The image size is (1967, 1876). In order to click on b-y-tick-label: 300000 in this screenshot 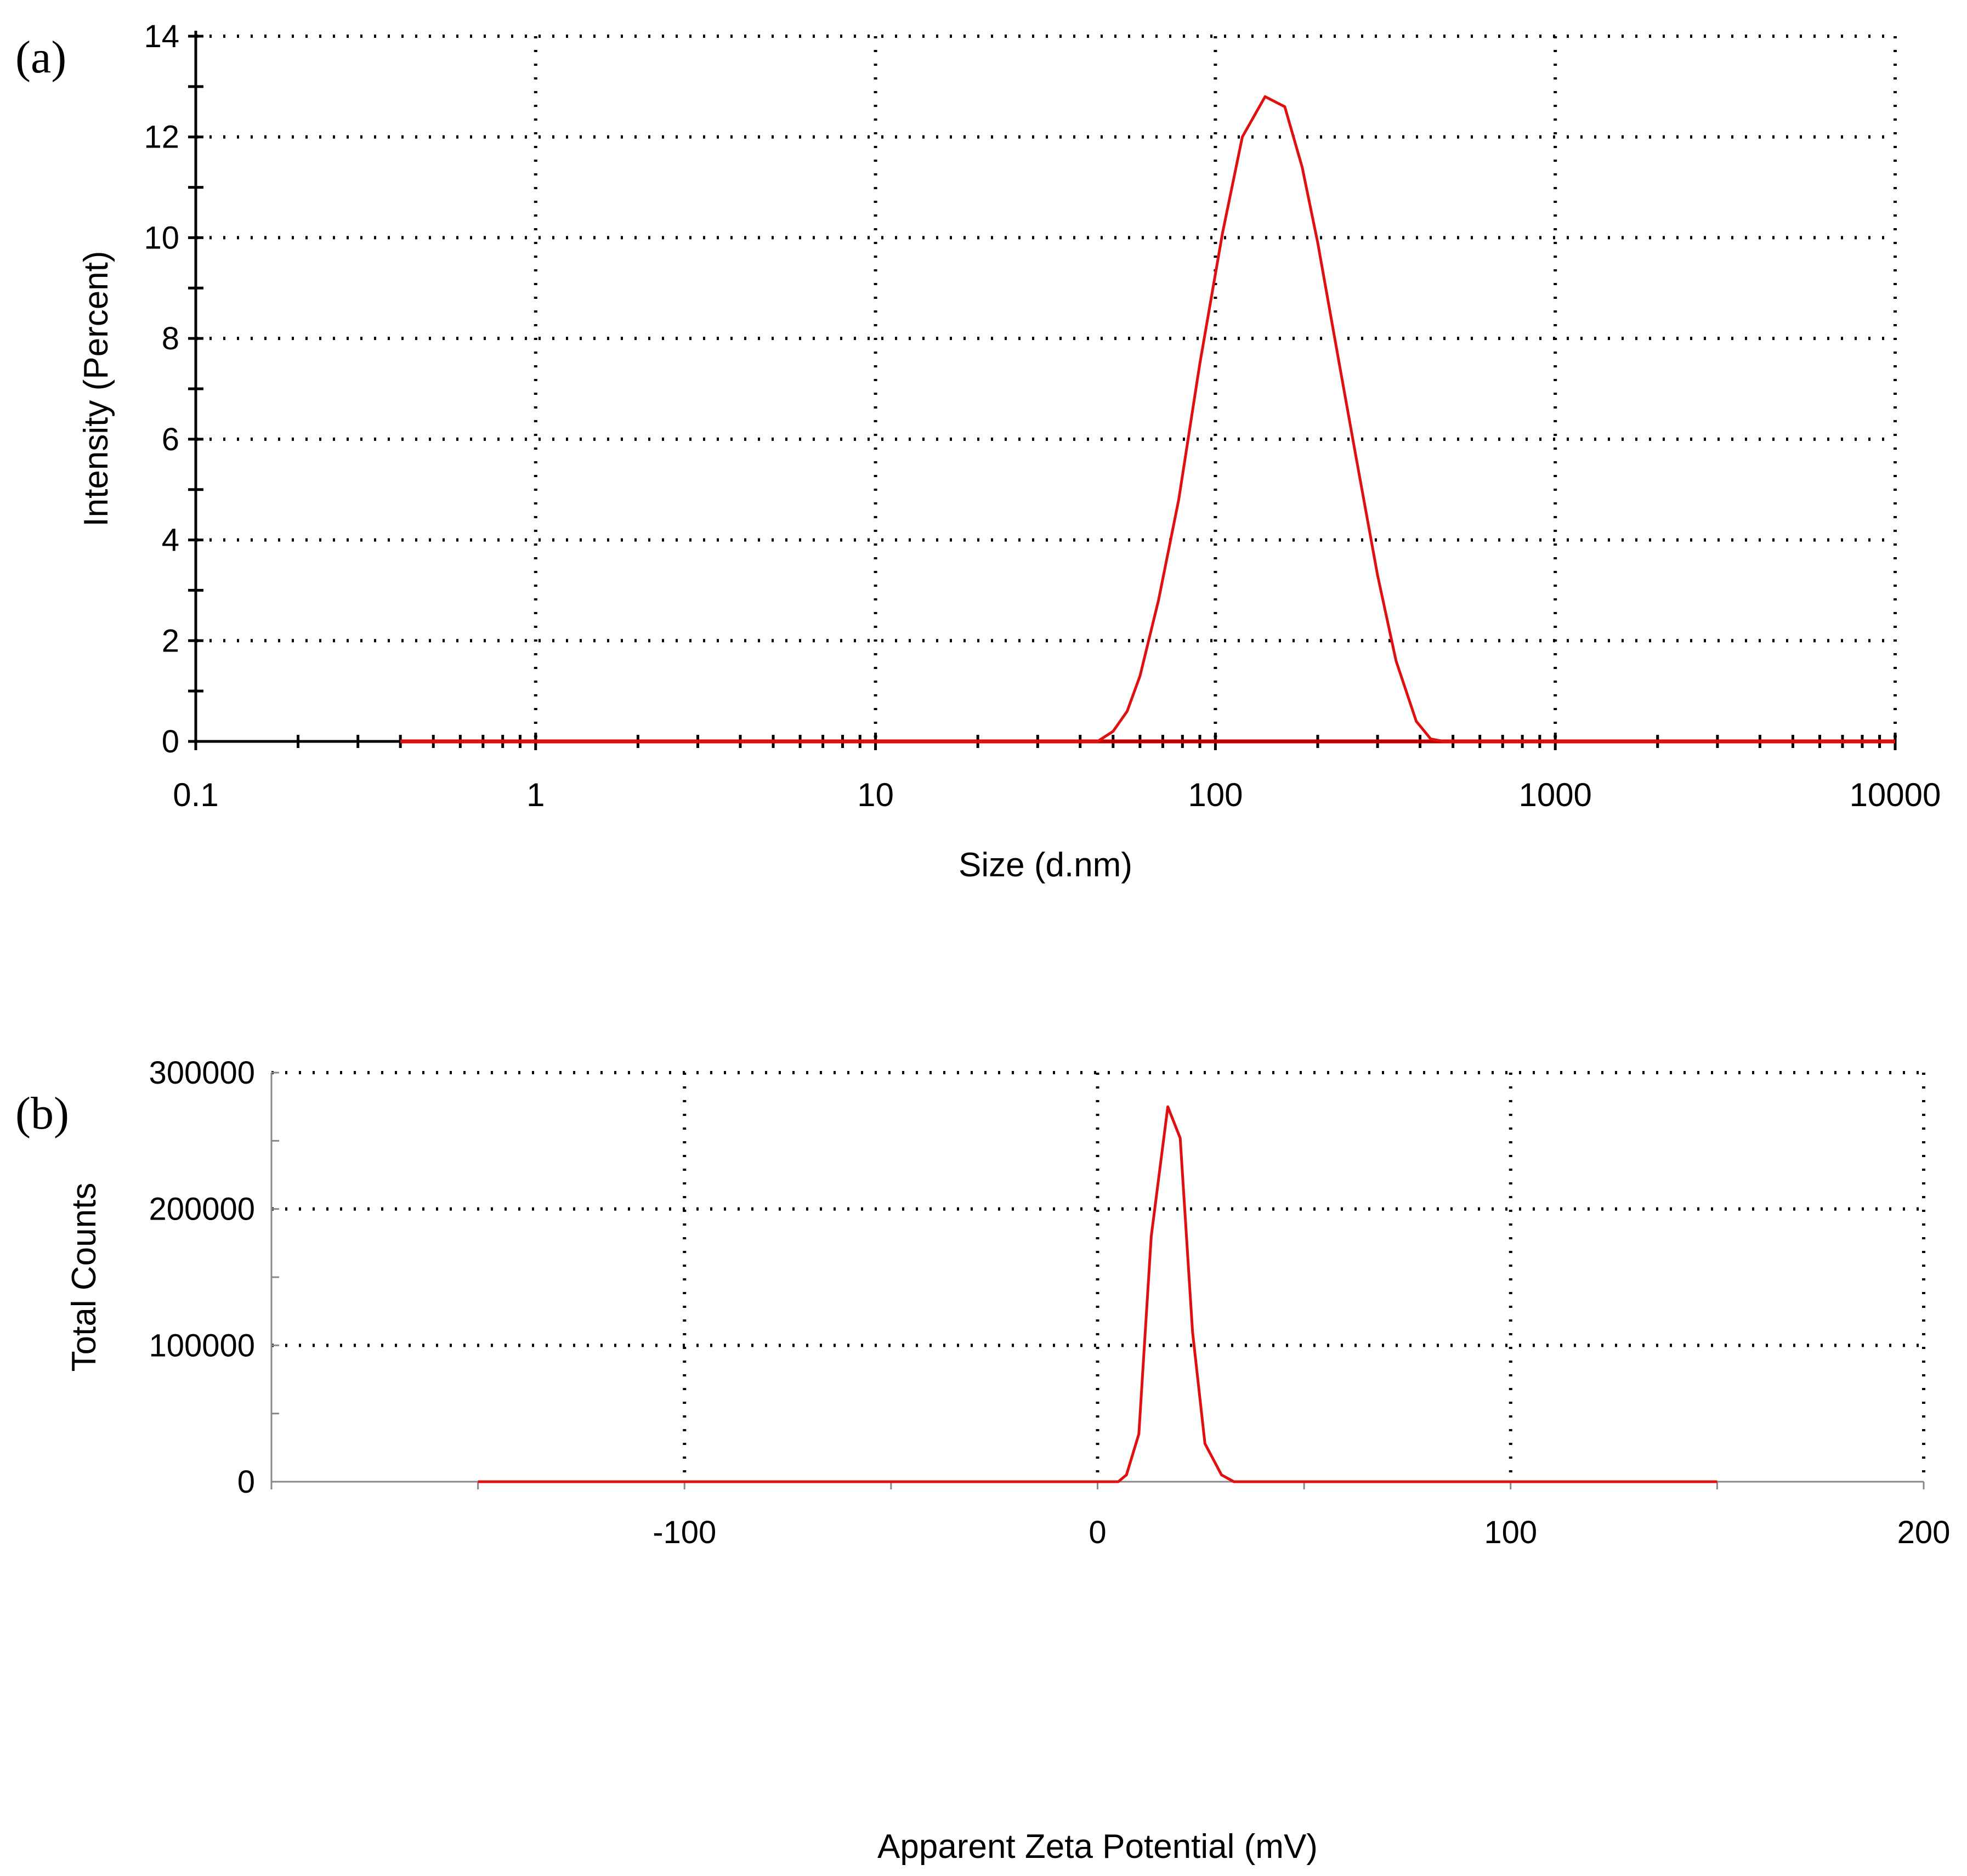, I will do `click(202, 1073)`.